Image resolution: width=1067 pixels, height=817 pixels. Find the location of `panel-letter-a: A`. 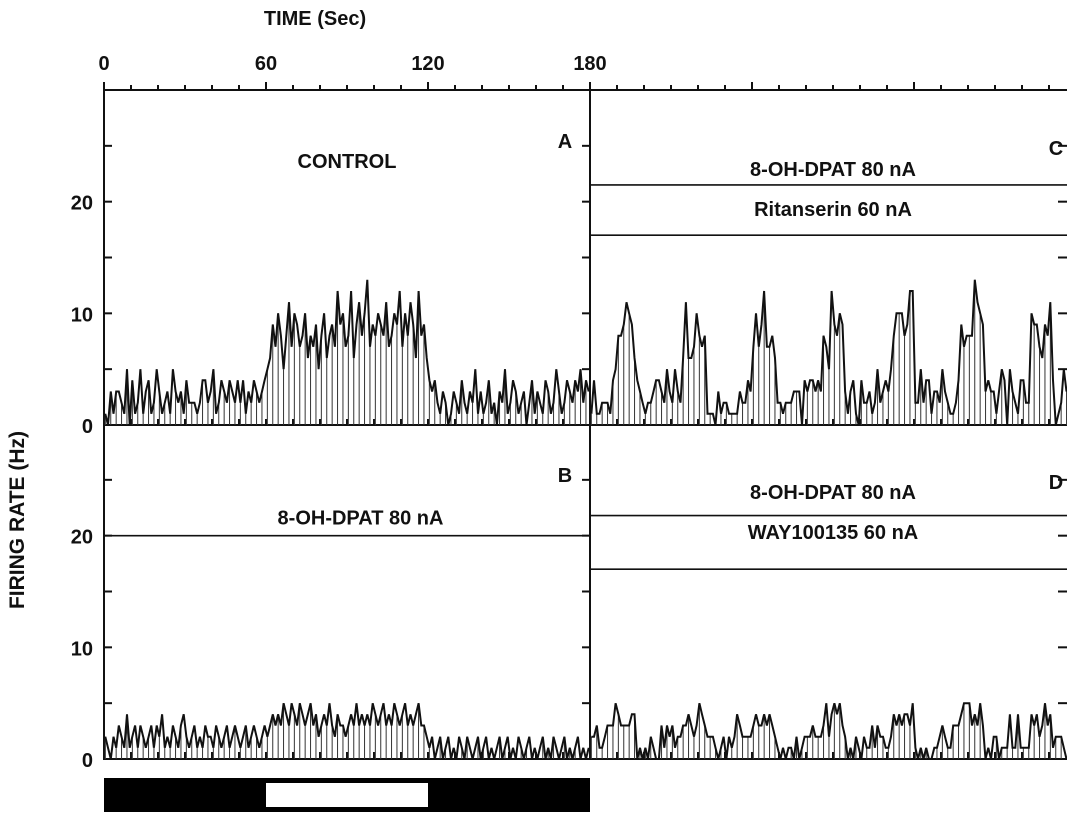

panel-letter-a: A is located at coordinates (565, 142).